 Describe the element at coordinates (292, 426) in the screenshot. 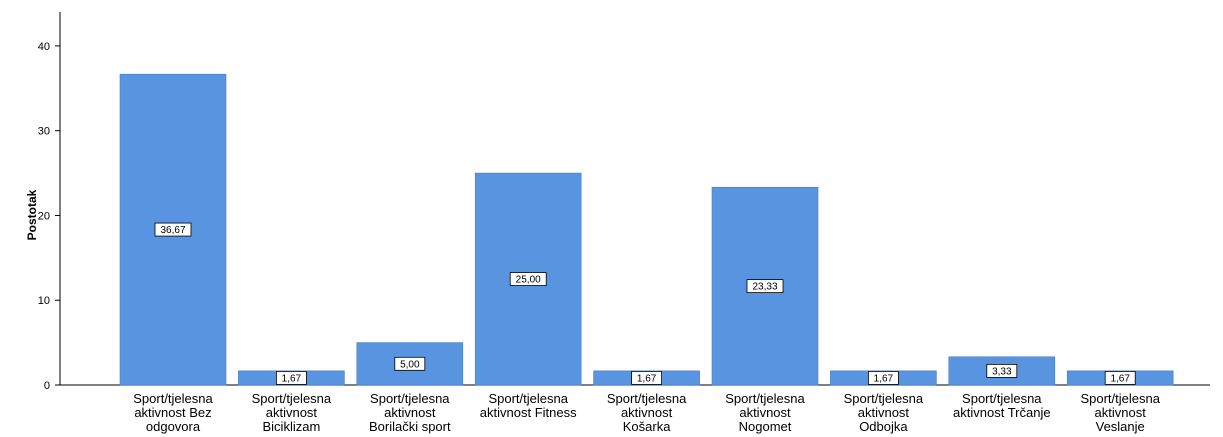

I see `x-category-label: Biciklizam` at that location.